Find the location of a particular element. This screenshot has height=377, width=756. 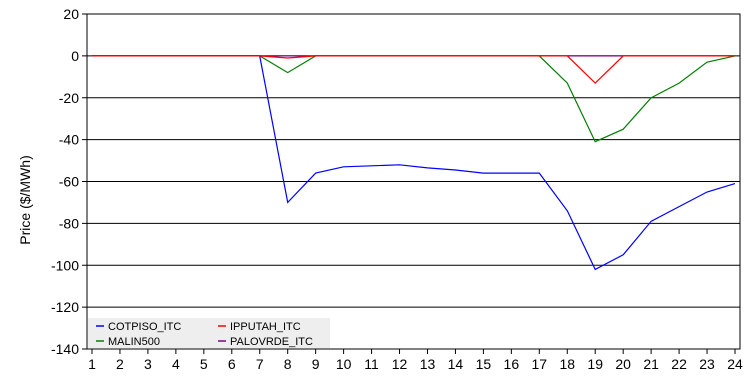

x-tick-label: 20 is located at coordinates (623, 364).